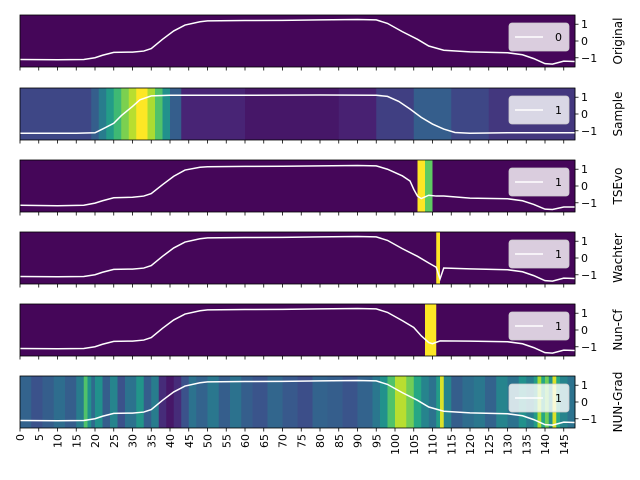 Image resolution: width=640 pixels, height=480 pixels. What do you see at coordinates (39, 437) in the screenshot?
I see `x-tick-label: 5` at bounding box center [39, 437].